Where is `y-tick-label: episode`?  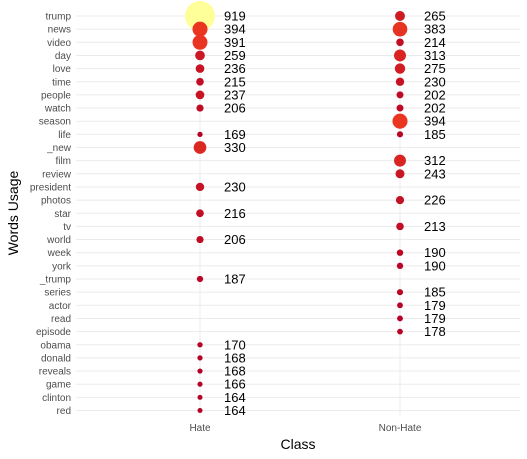
y-tick-label: episode is located at coordinates (53, 332).